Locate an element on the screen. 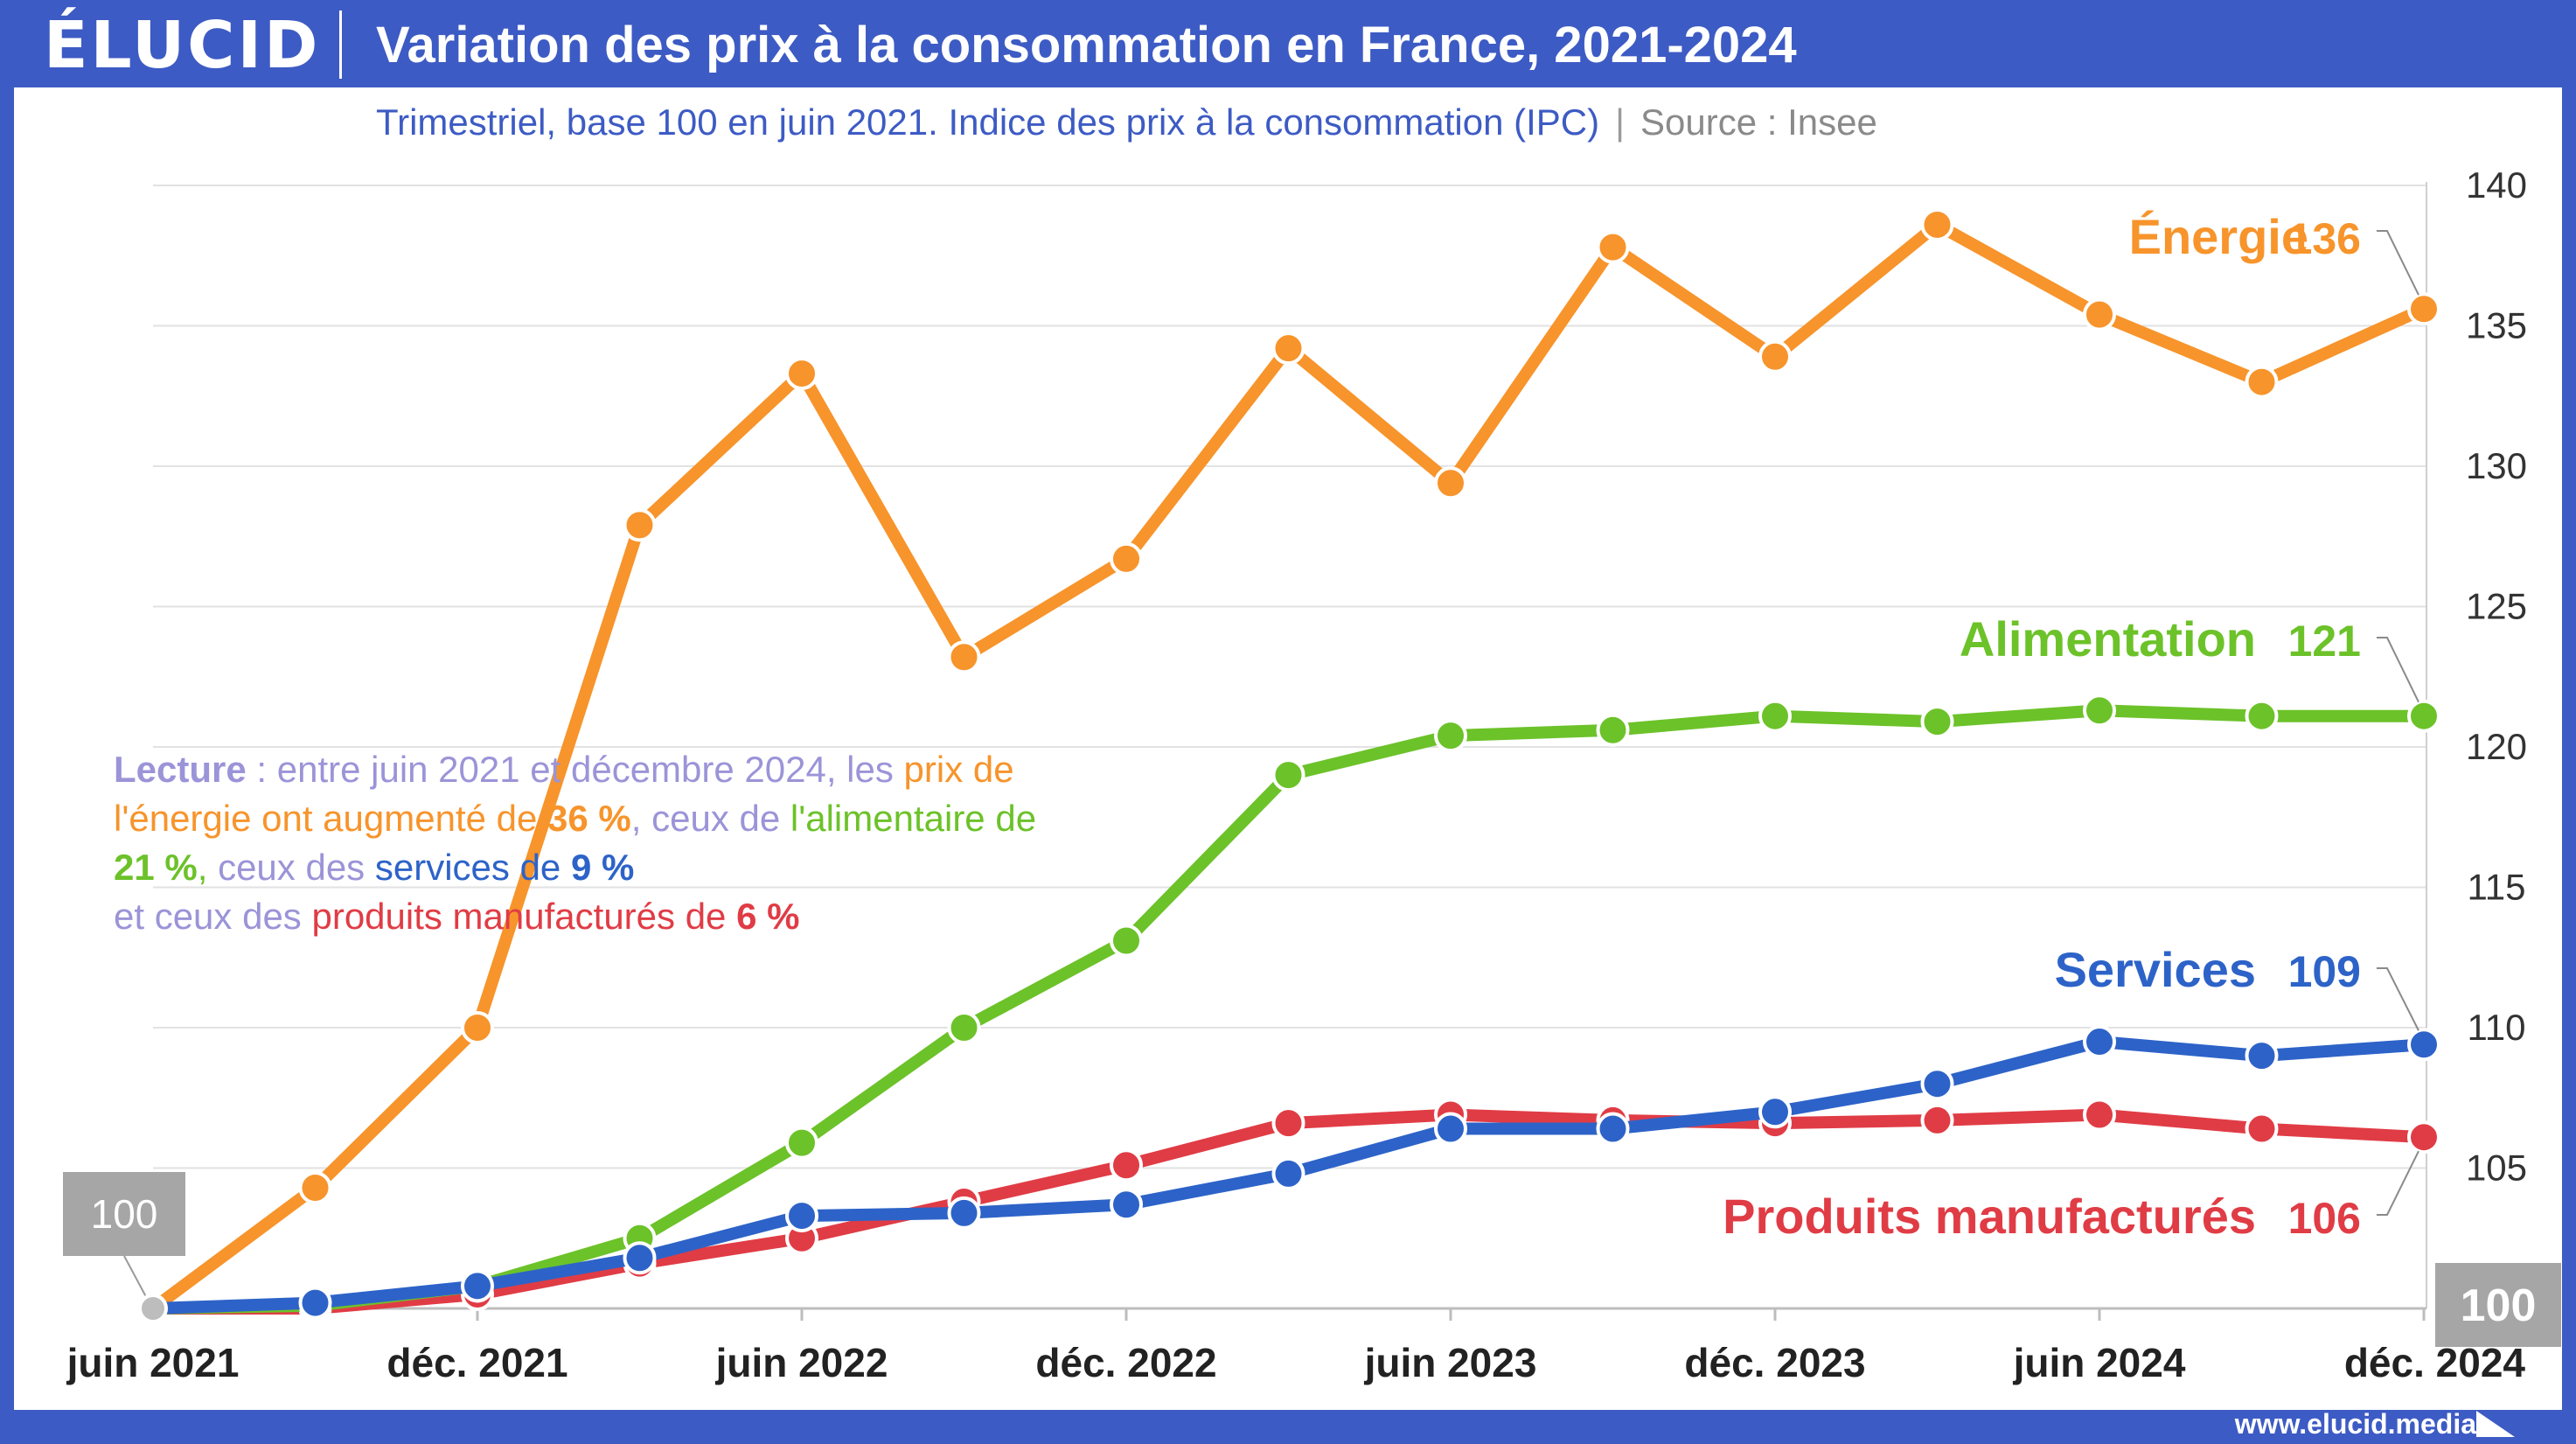 The width and height of the screenshot is (2576, 1444). x-tick-label: déc. 2024 is located at coordinates (2435, 1362).